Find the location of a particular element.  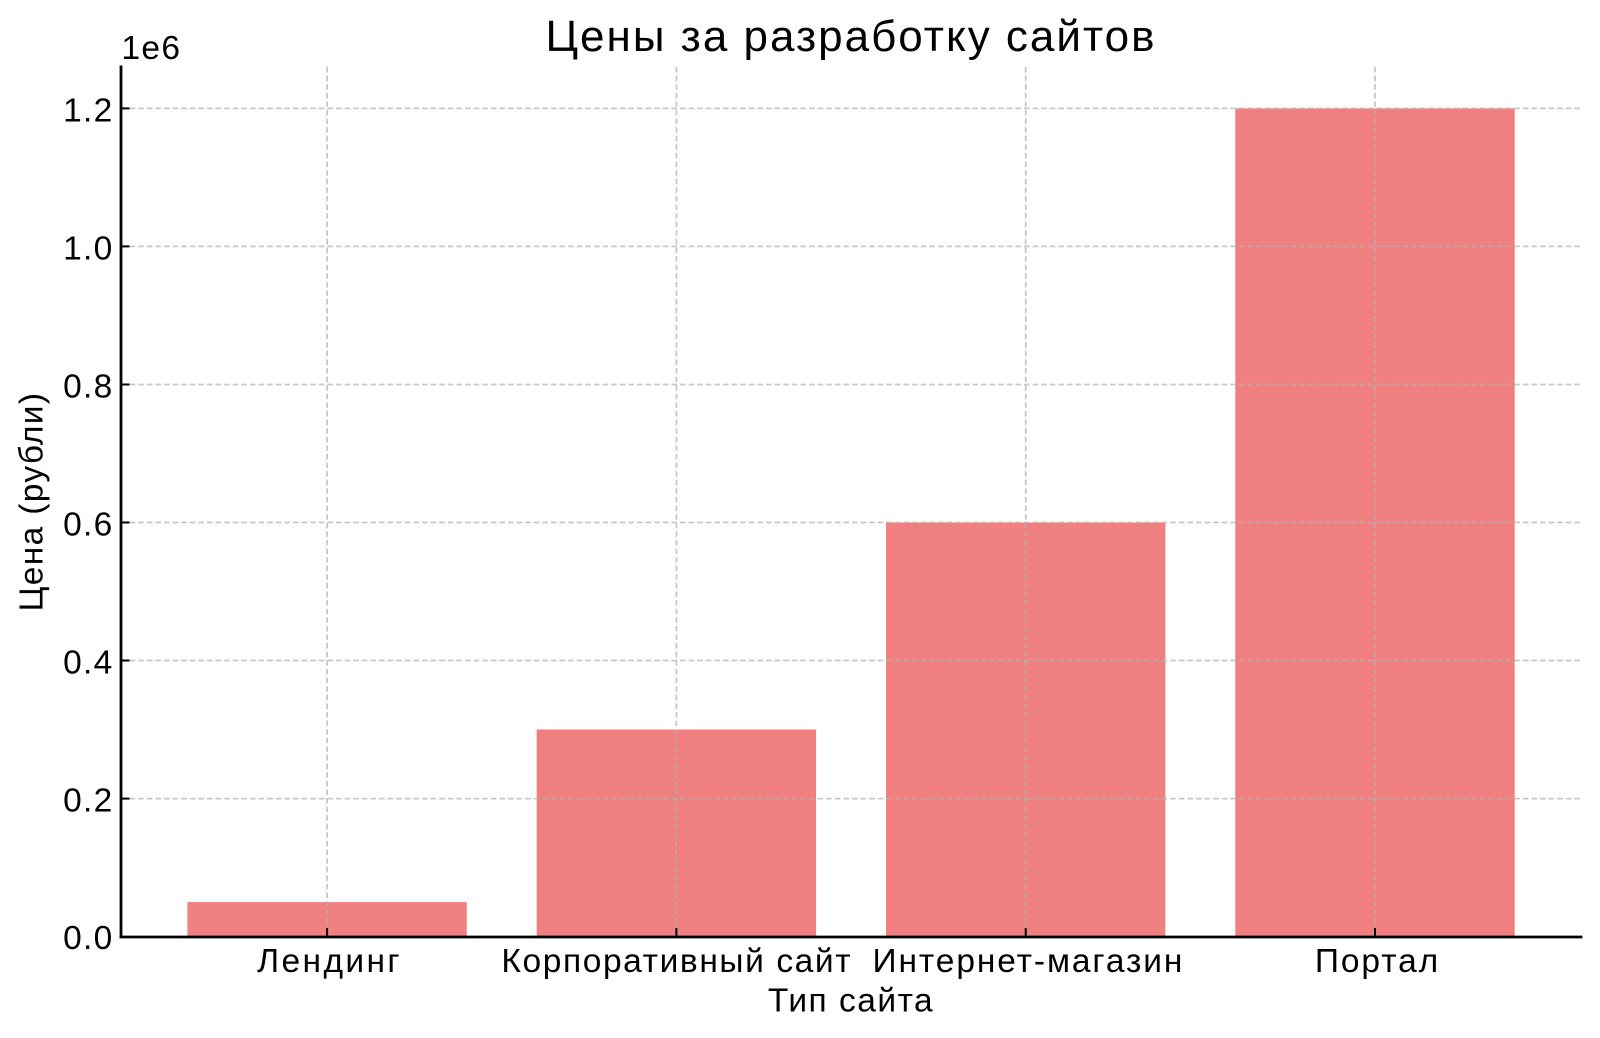

svg-text: Портал is located at coordinates (1377, 961).